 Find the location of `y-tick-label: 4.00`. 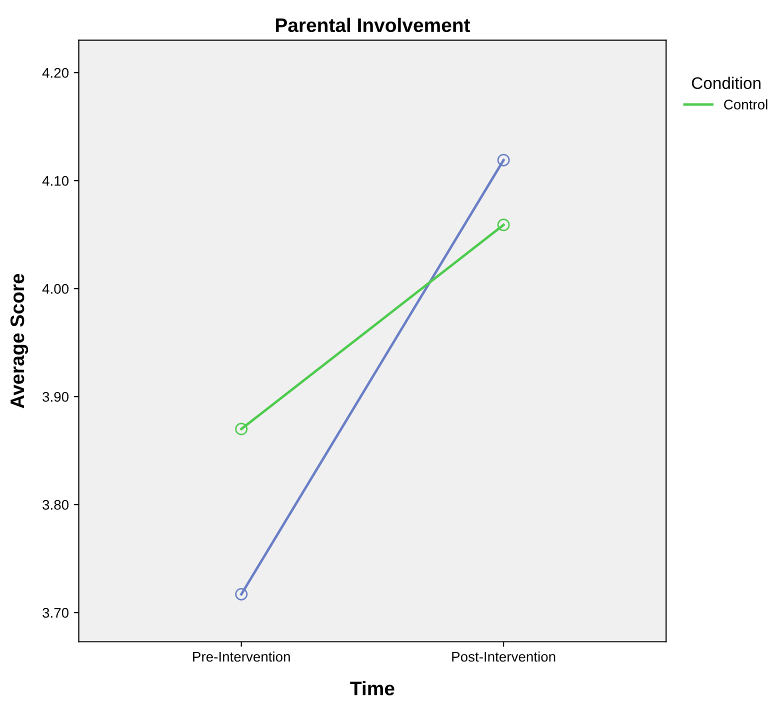

y-tick-label: 4.00 is located at coordinates (55, 289).